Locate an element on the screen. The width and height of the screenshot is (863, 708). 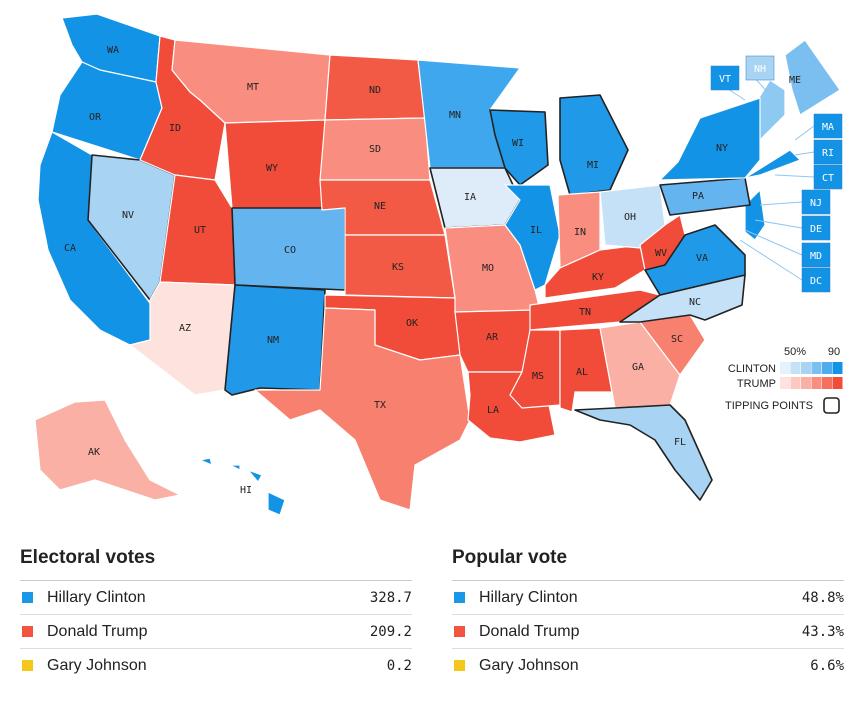
state-il is located at coordinates (532, 237).